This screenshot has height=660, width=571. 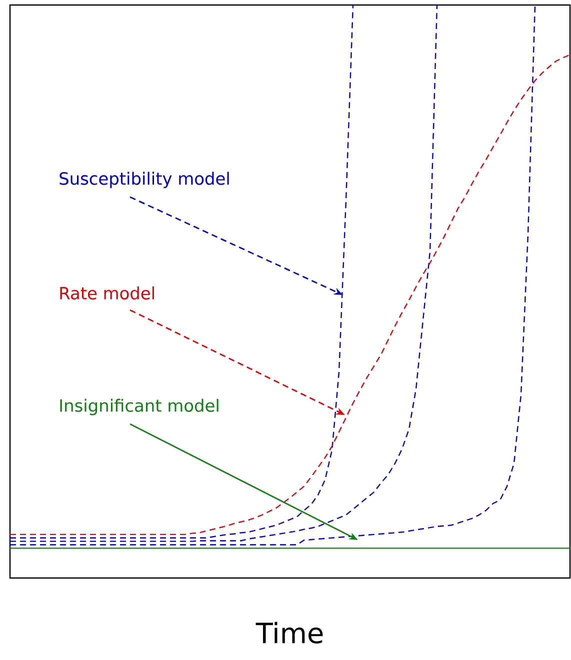 I want to click on x-axis-title: Time, so click(x=289, y=633).